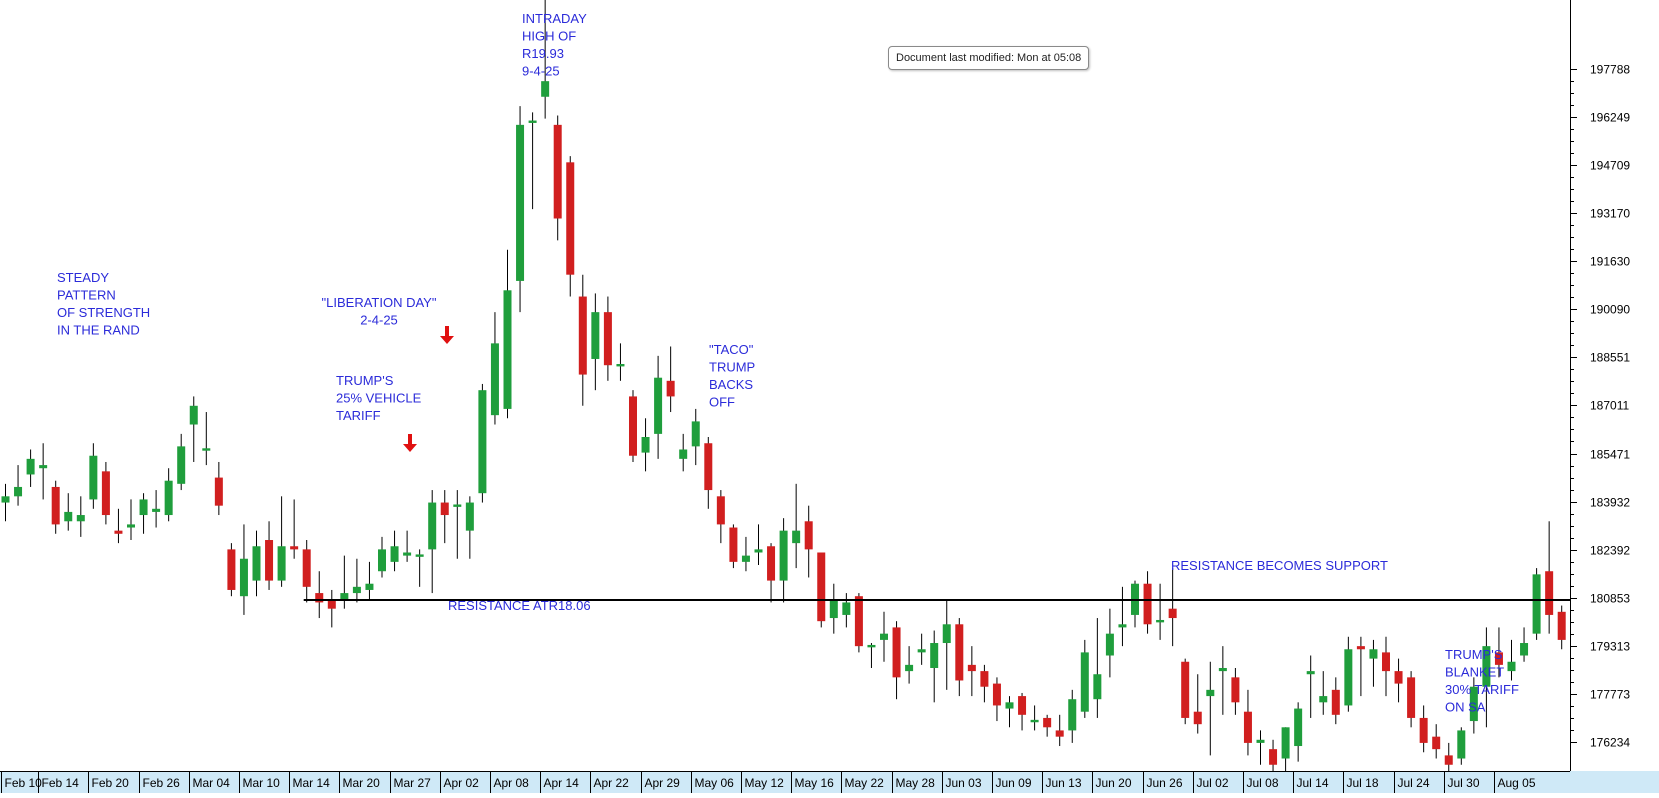 This screenshot has width=1659, height=798. What do you see at coordinates (24, 783) in the screenshot?
I see `date-tick-label: Feb 10` at bounding box center [24, 783].